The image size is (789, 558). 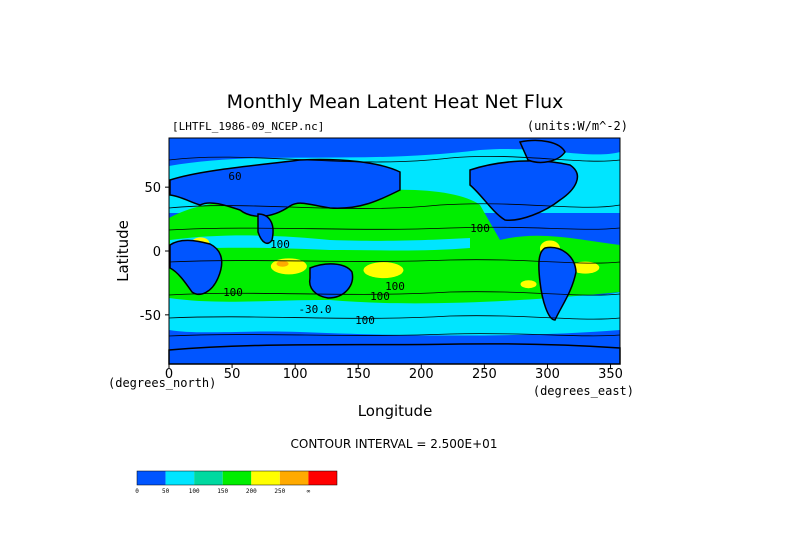 I want to click on colorbar-level-label: 50, so click(x=166, y=491).